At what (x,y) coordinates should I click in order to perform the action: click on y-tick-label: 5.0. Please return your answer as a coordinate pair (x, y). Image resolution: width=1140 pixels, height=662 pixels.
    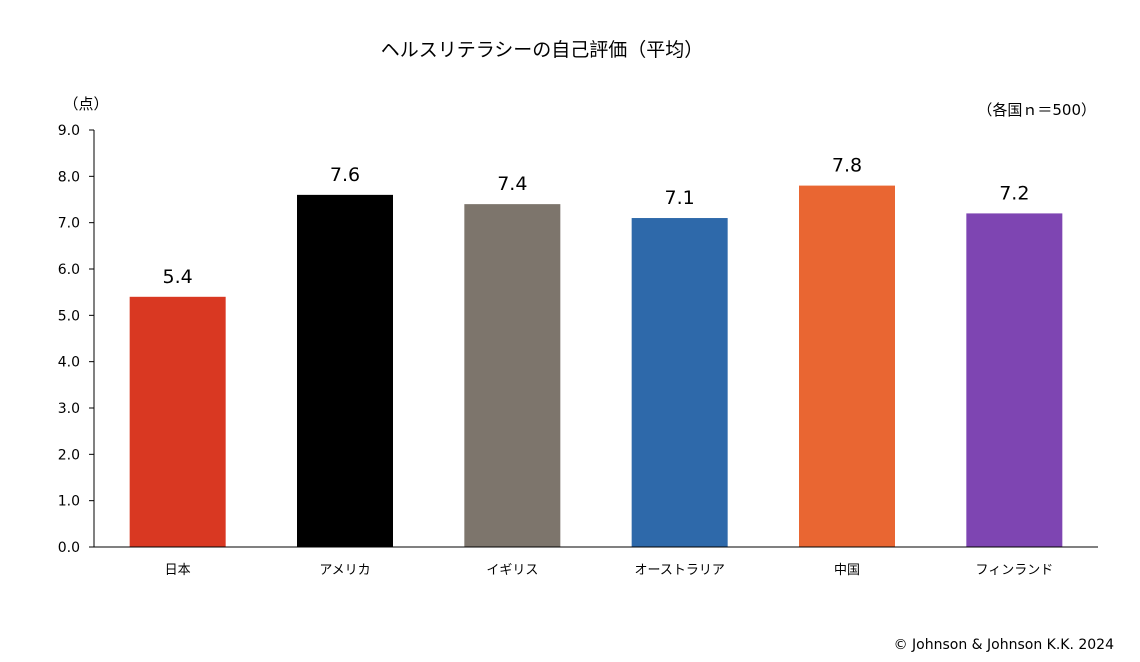
    Looking at the image, I should click on (69, 316).